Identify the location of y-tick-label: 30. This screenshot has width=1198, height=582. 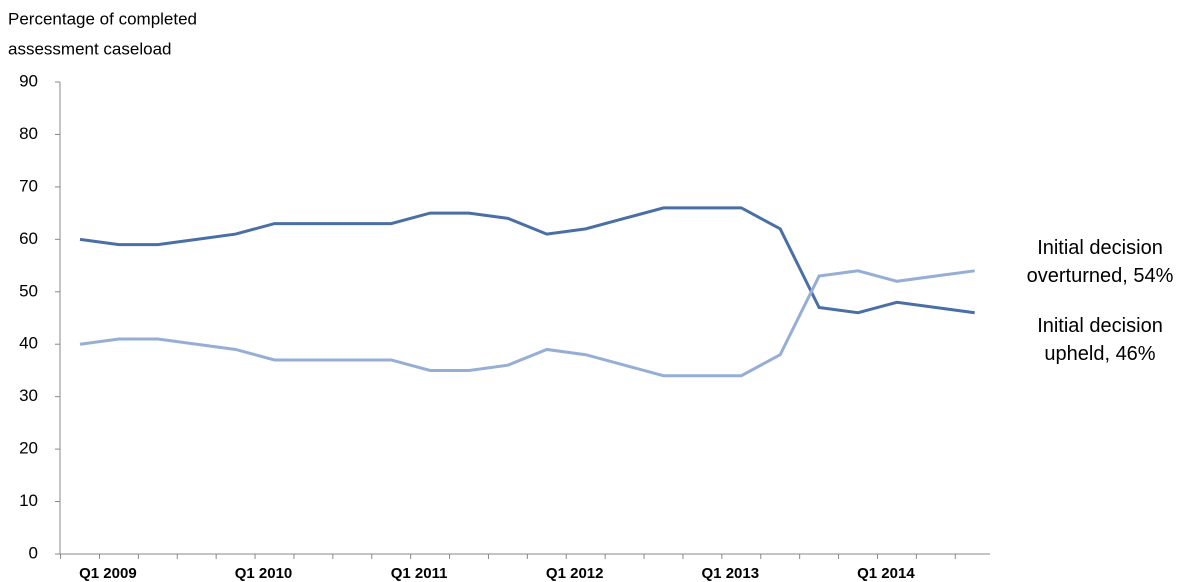
(28, 395).